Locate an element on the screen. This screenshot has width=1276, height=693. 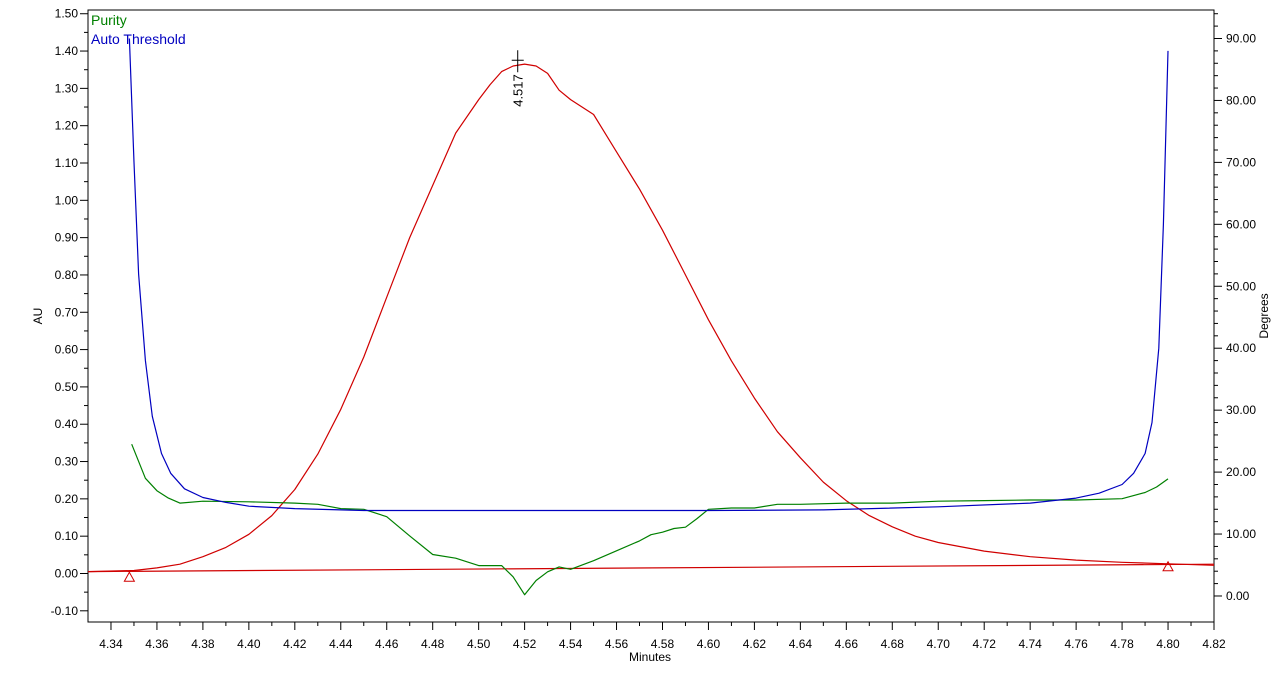
x-tick-label: 4.56 is located at coordinates (617, 644).